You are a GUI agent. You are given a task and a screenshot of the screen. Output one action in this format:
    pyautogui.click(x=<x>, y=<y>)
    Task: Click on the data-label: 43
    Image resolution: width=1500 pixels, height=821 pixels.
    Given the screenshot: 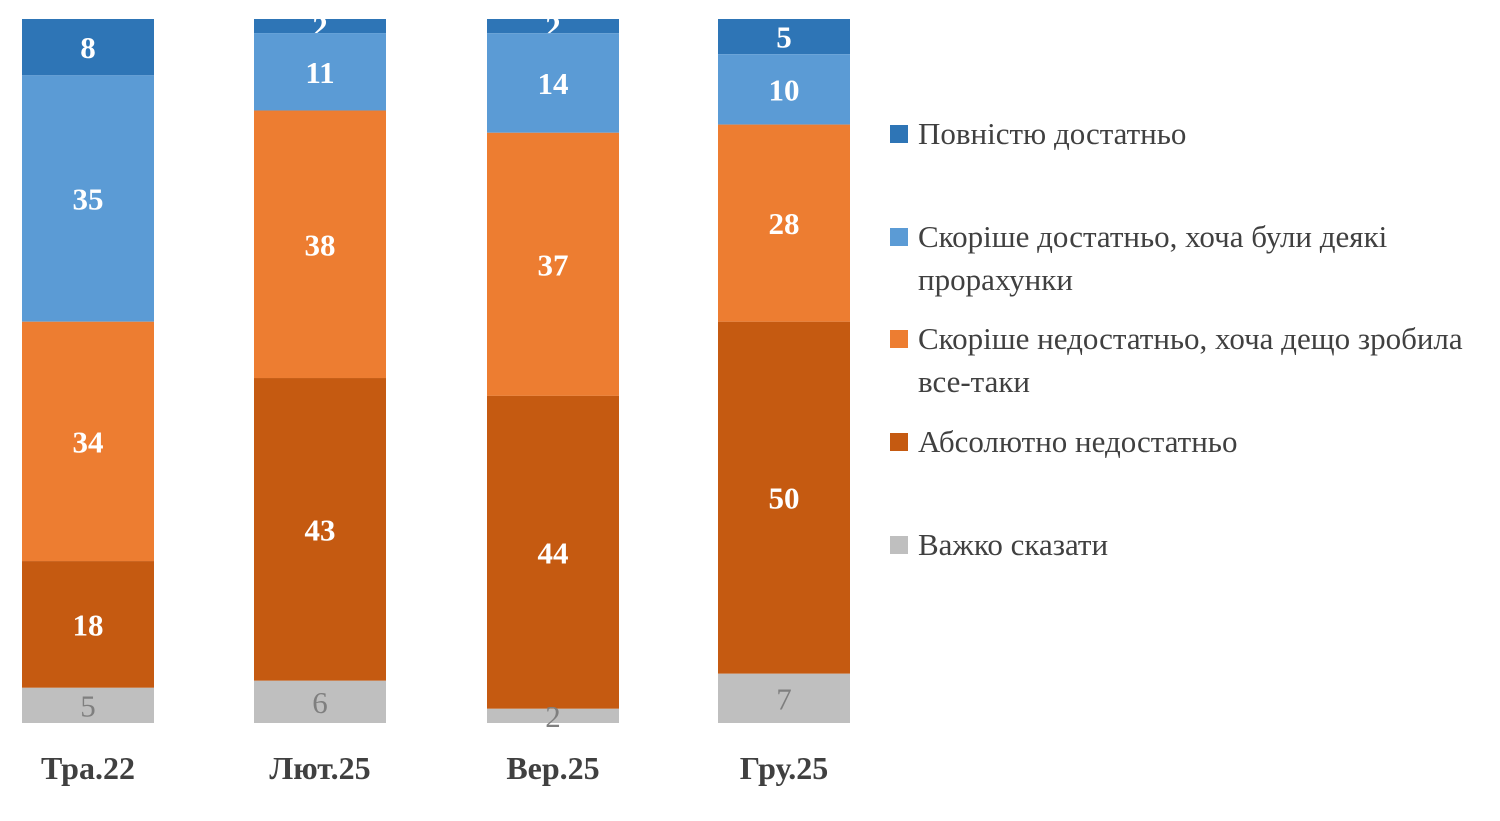 What is the action you would take?
    pyautogui.click(x=320, y=529)
    